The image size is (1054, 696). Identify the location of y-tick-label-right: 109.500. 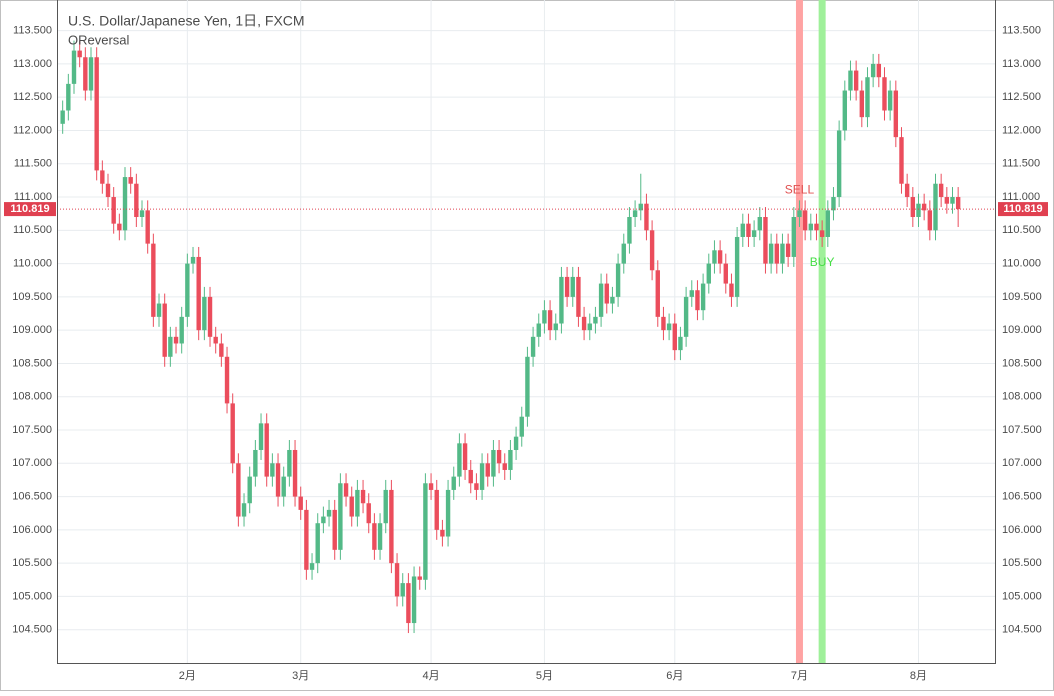
(1022, 297).